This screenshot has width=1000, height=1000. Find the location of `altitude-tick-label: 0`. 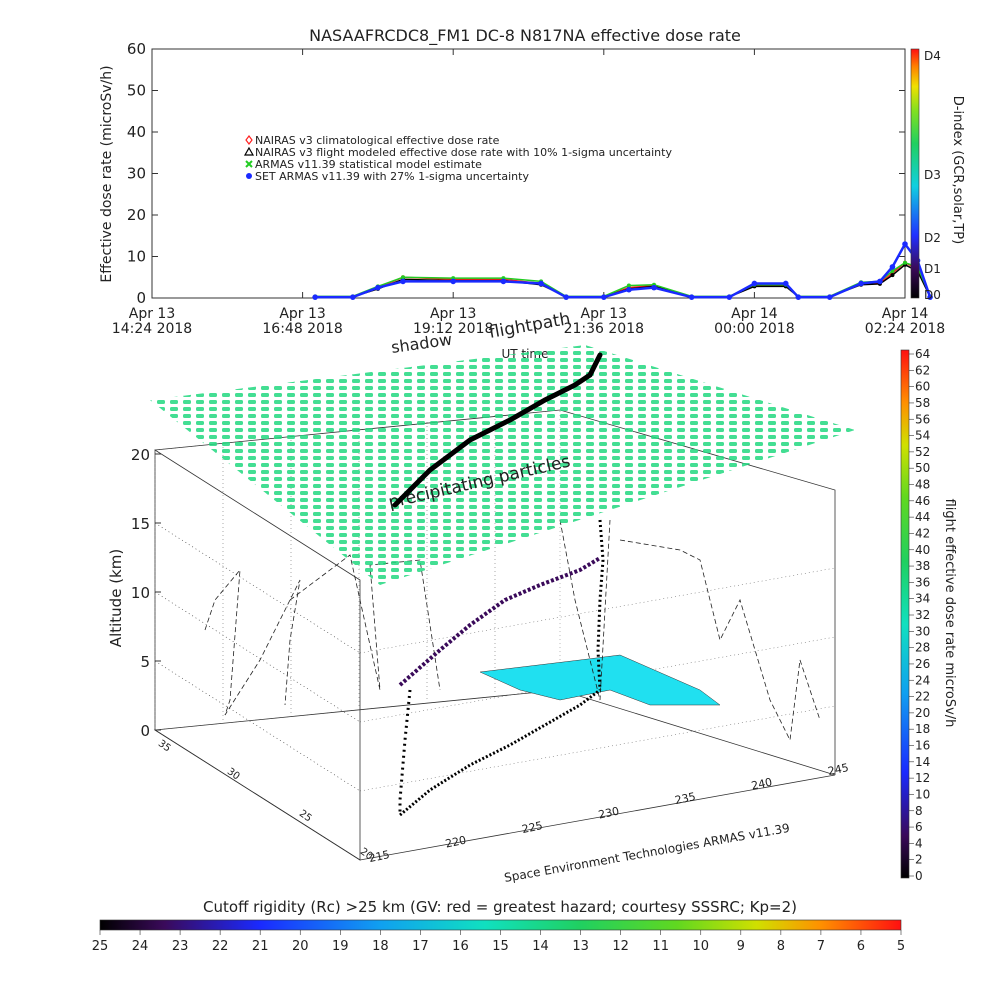

altitude-tick-label: 0 is located at coordinates (145, 731).